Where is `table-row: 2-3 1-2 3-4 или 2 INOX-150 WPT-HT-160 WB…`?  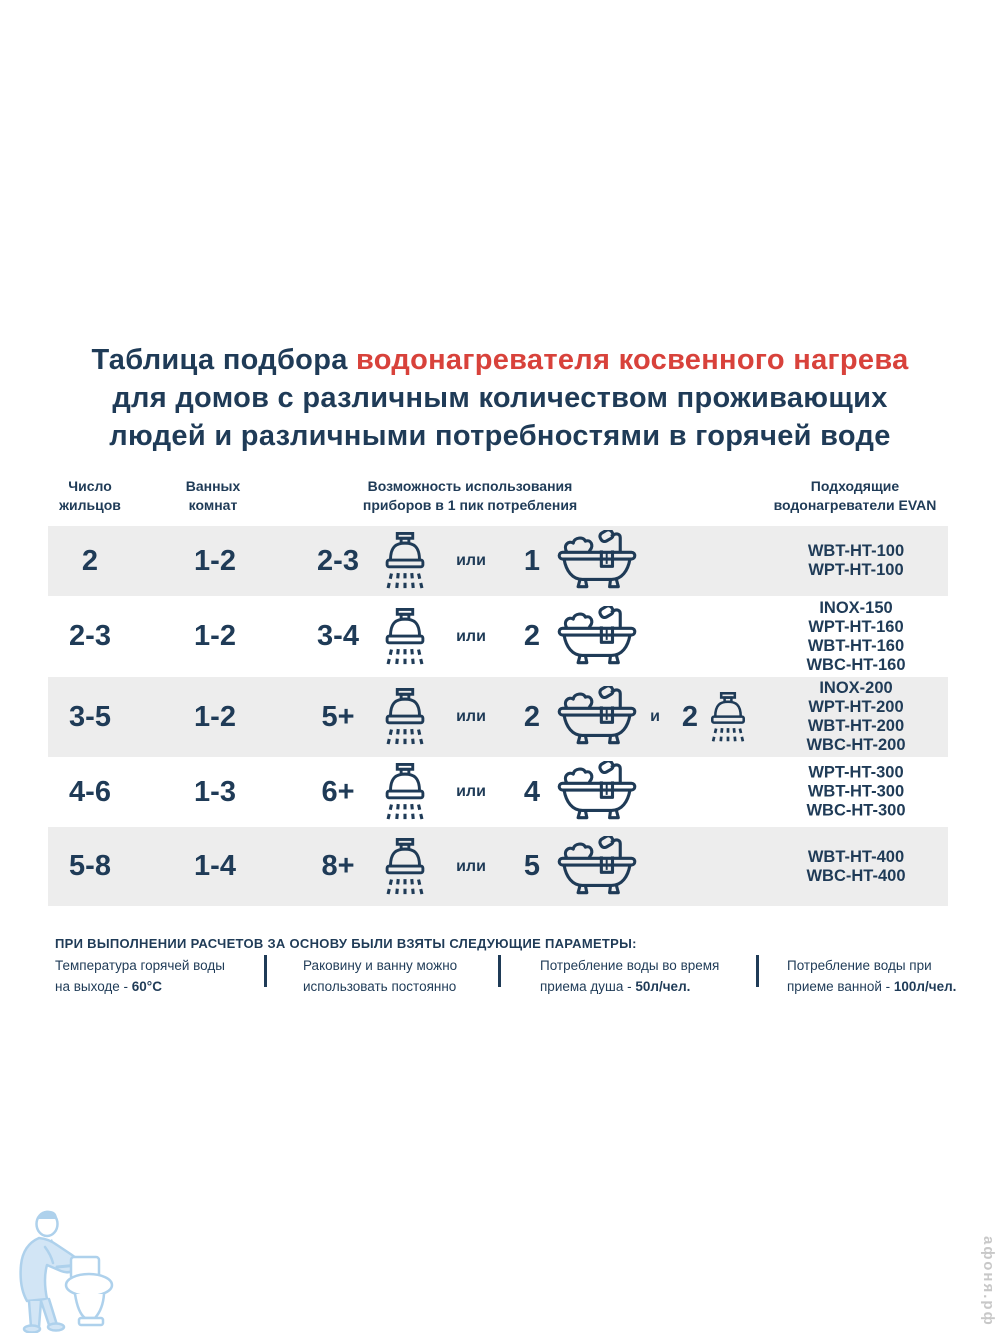 table-row: 2-3 1-2 3-4 или 2 INOX-150 WPT-HT-160 WB… is located at coordinates (498, 636).